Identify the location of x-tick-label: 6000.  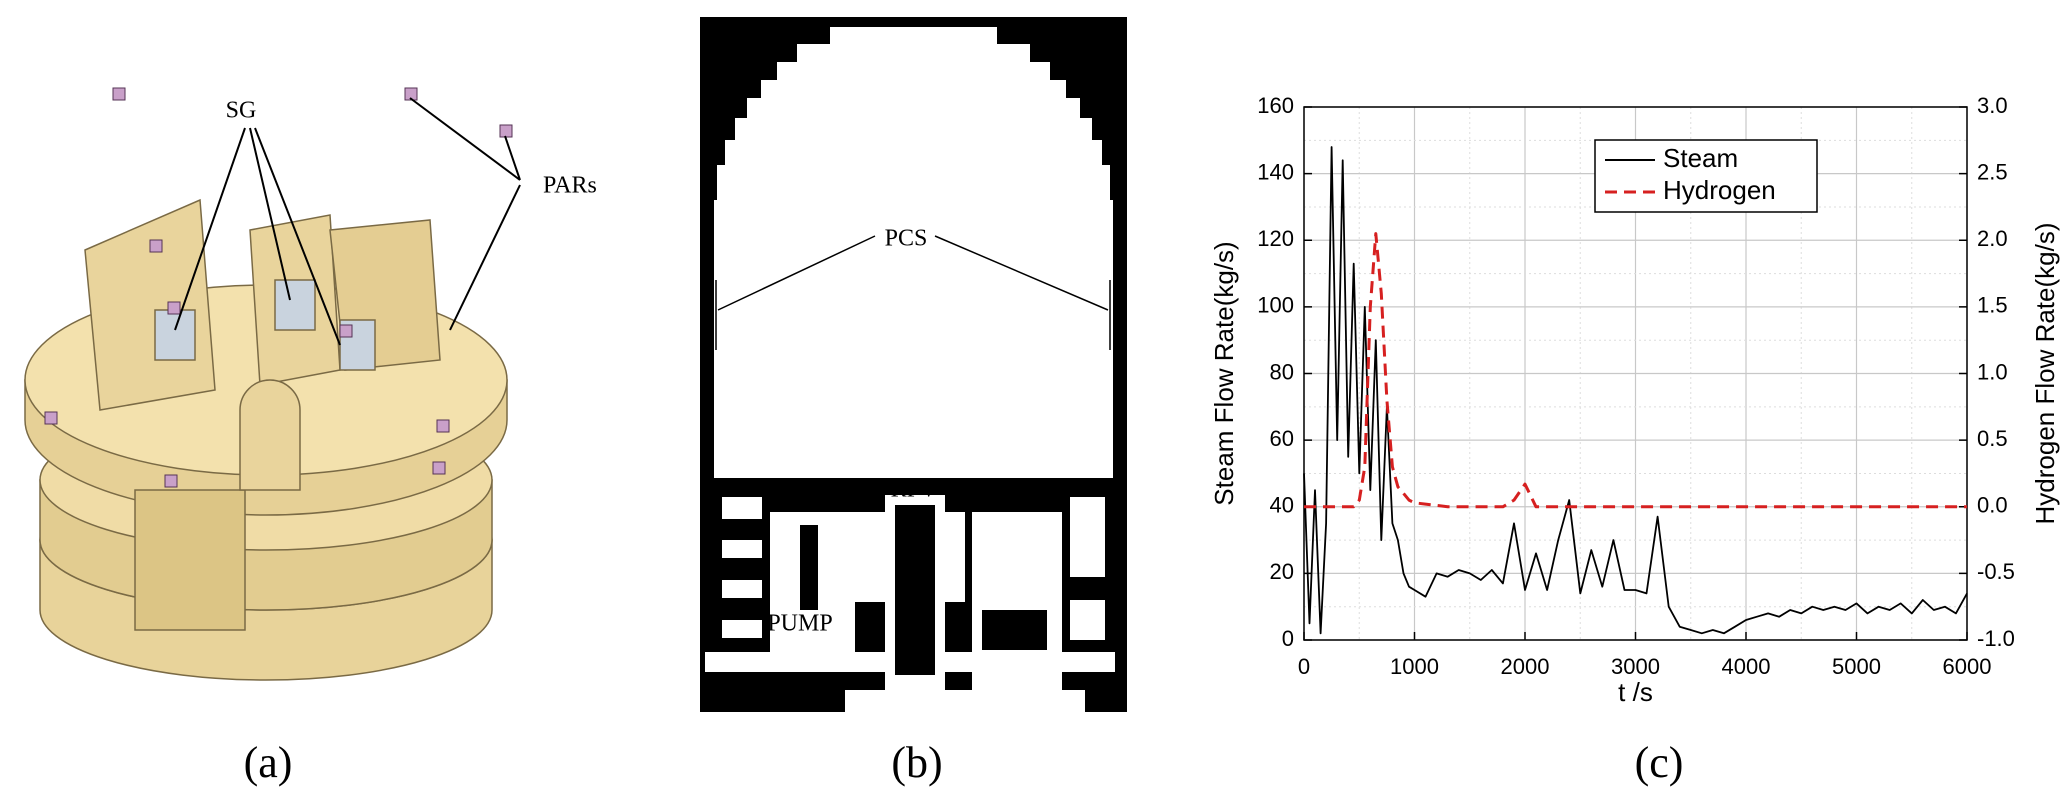
(1967, 666).